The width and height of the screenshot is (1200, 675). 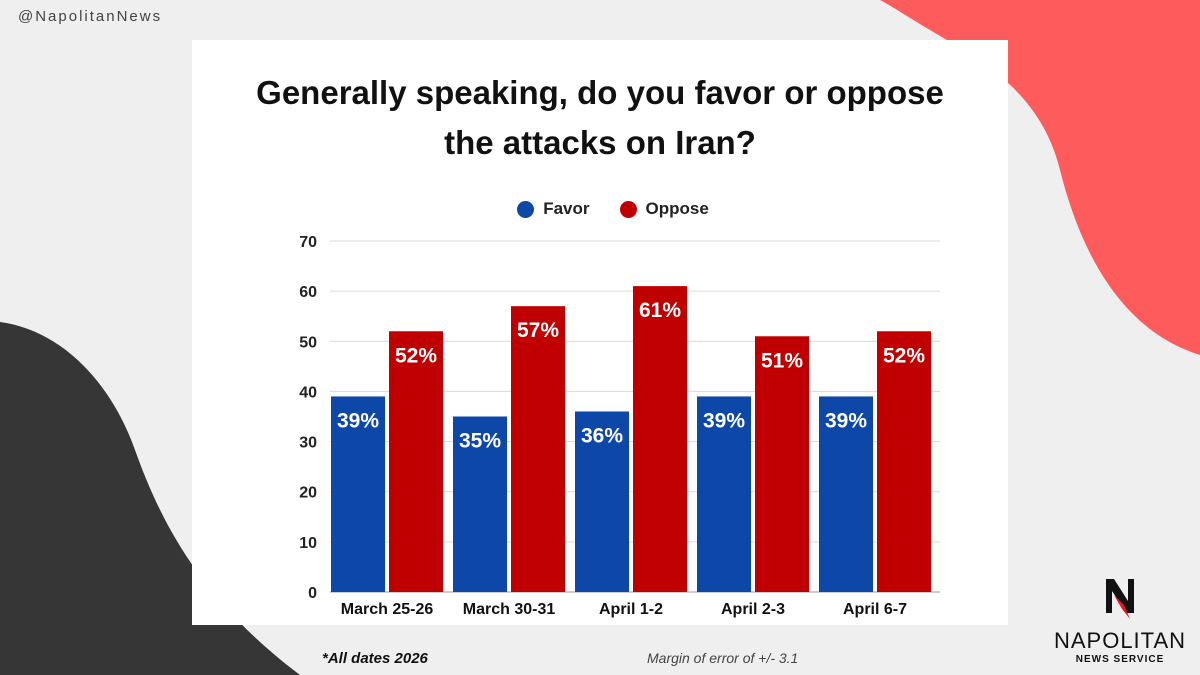 I want to click on legend-label: Favor, so click(x=566, y=208).